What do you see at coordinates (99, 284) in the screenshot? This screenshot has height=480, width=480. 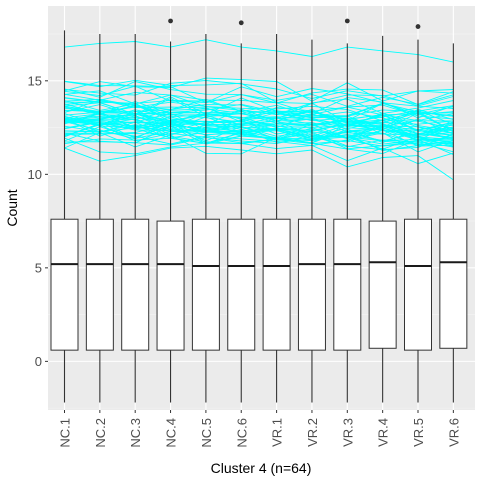 I see `box-NC.2` at bounding box center [99, 284].